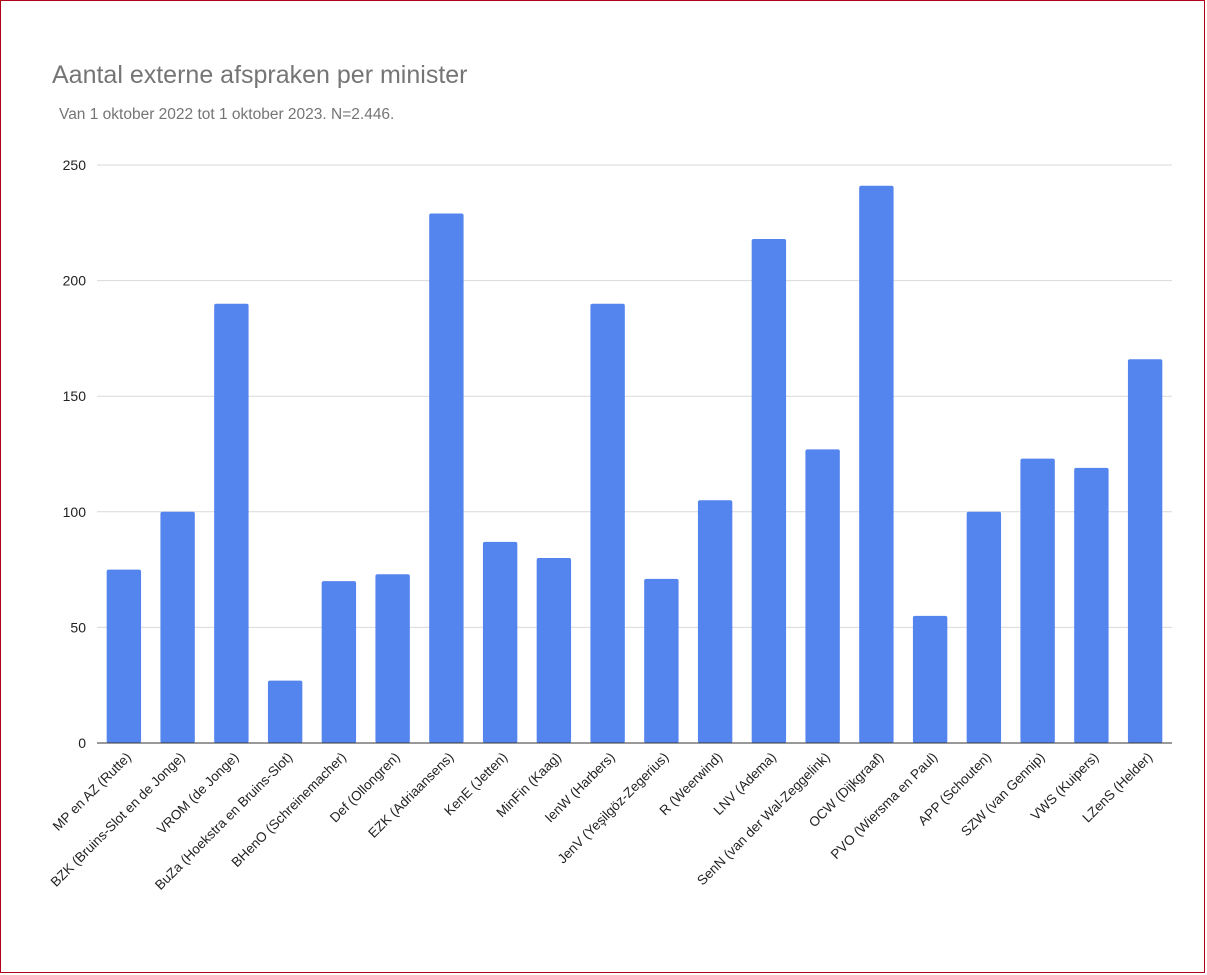  What do you see at coordinates (75, 454) in the screenshot?
I see `y-axis-tick-labels: 0 50 100 150 200 250` at bounding box center [75, 454].